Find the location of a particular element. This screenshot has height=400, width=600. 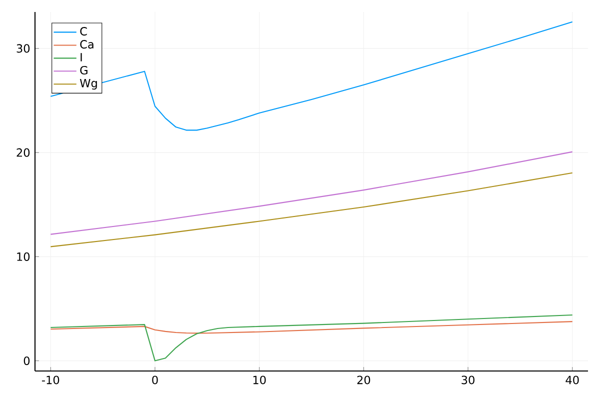

legend-label: I is located at coordinates (81, 57).